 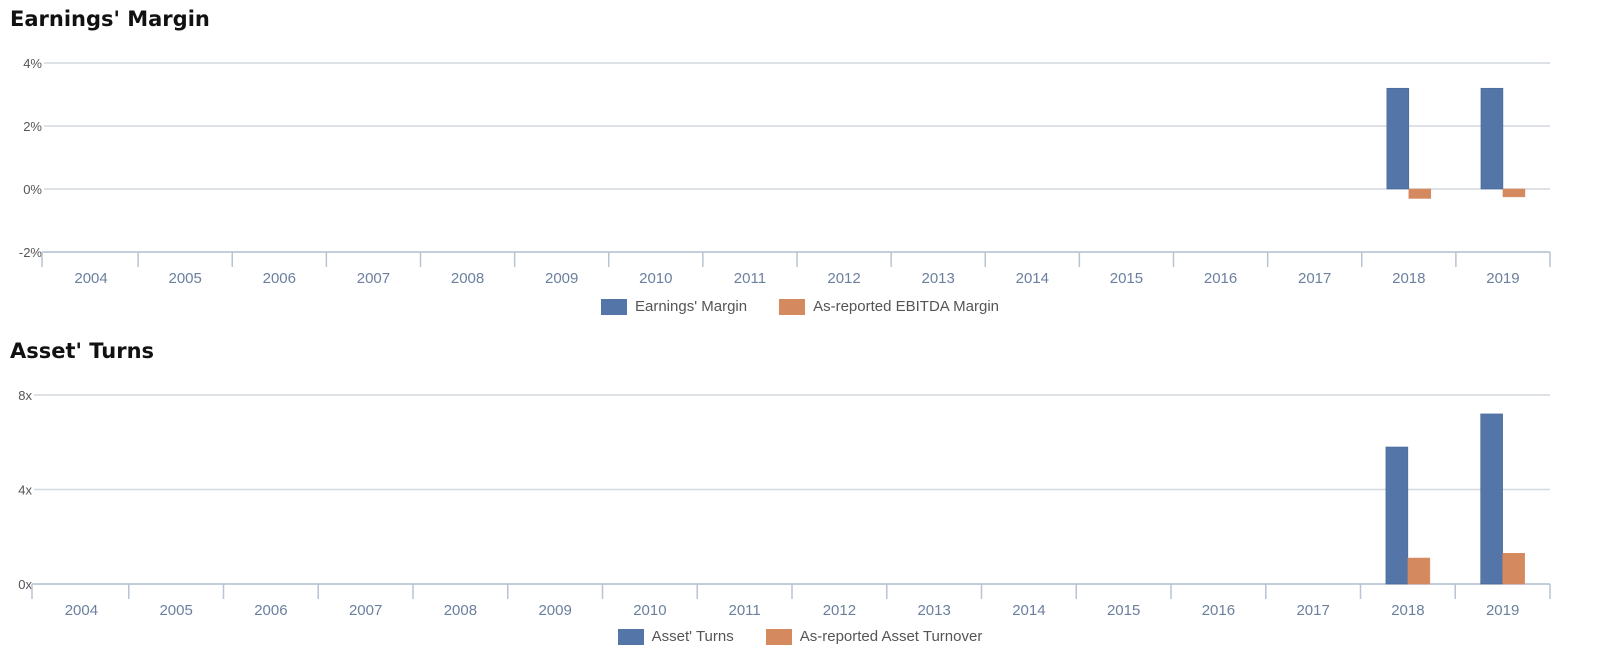 What do you see at coordinates (31, 252) in the screenshot?
I see `y-tick-label: -2%` at bounding box center [31, 252].